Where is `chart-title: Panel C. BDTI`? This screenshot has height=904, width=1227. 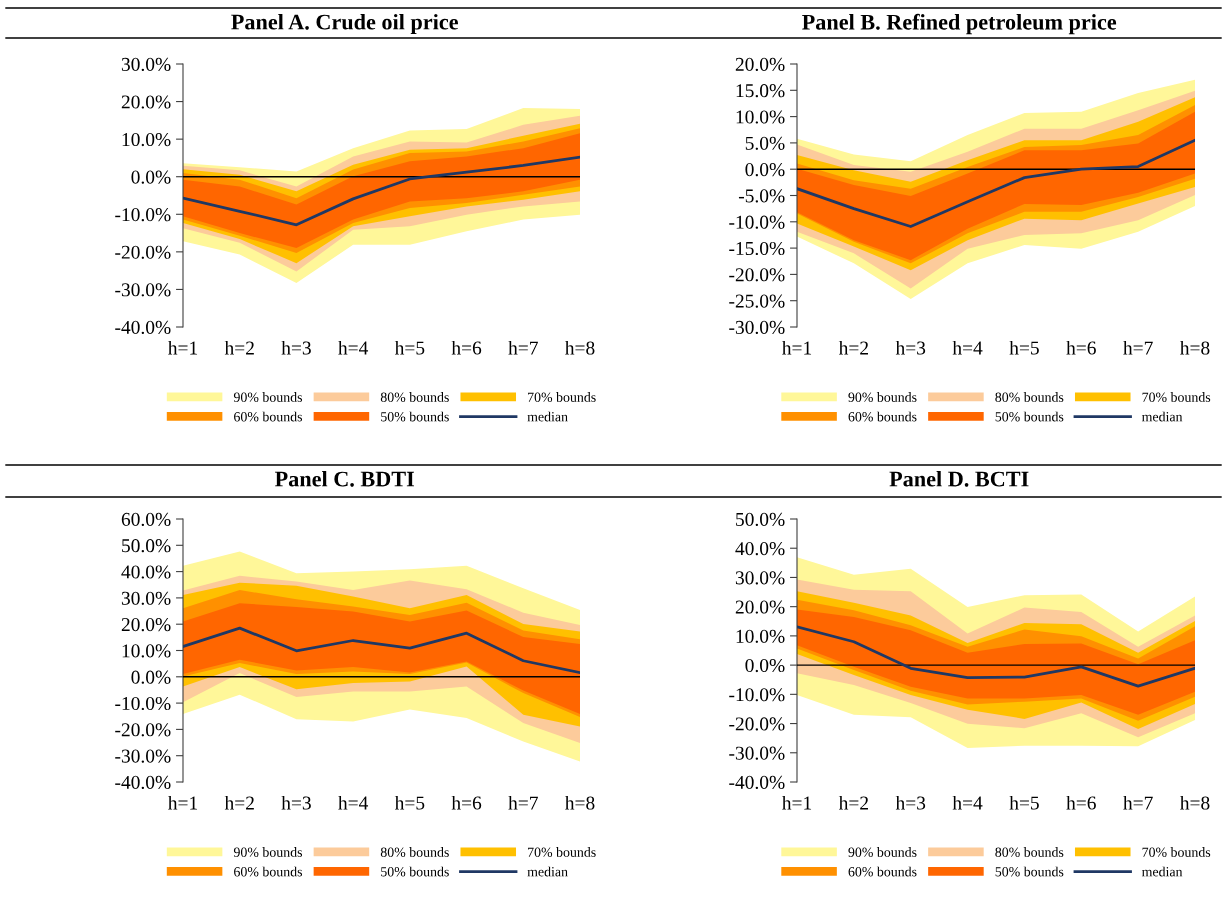 chart-title: Panel C. BDTI is located at coordinates (345, 478).